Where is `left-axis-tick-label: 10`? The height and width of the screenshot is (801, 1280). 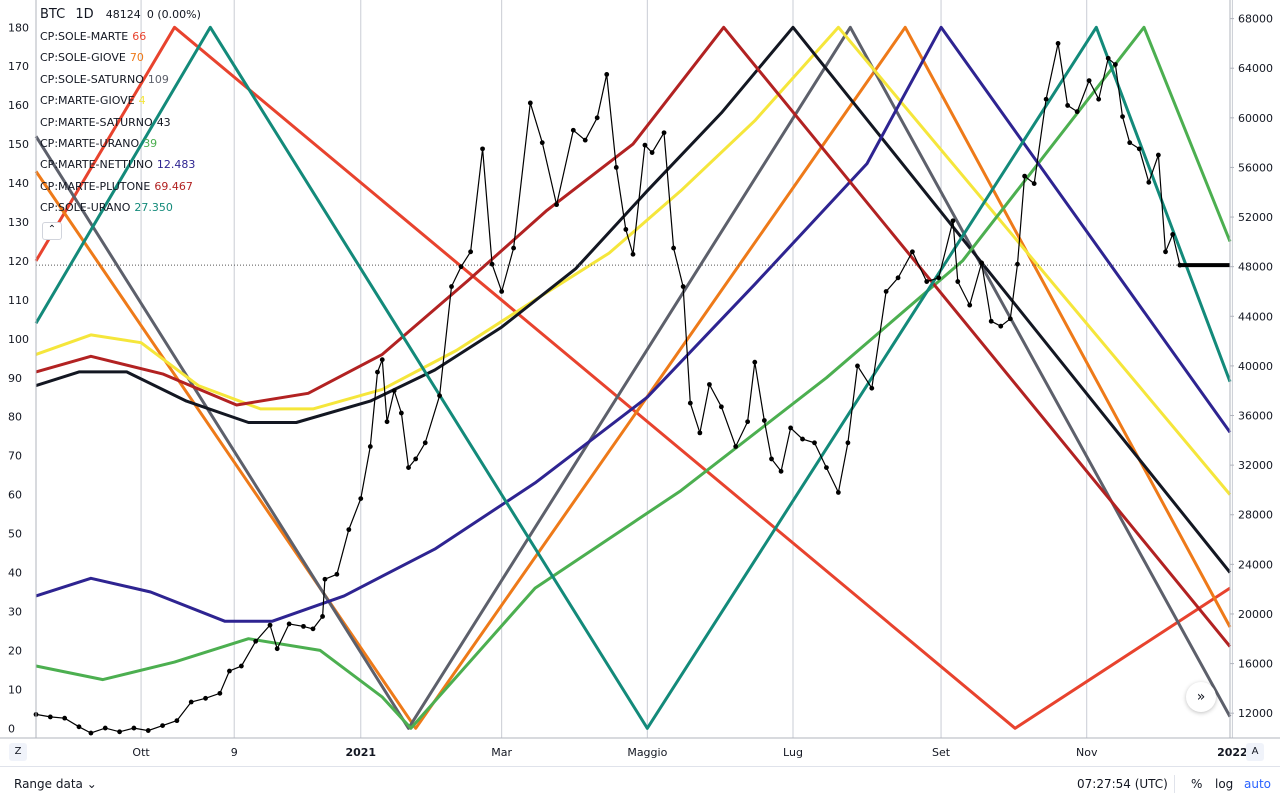 left-axis-tick-label: 10 is located at coordinates (15, 689).